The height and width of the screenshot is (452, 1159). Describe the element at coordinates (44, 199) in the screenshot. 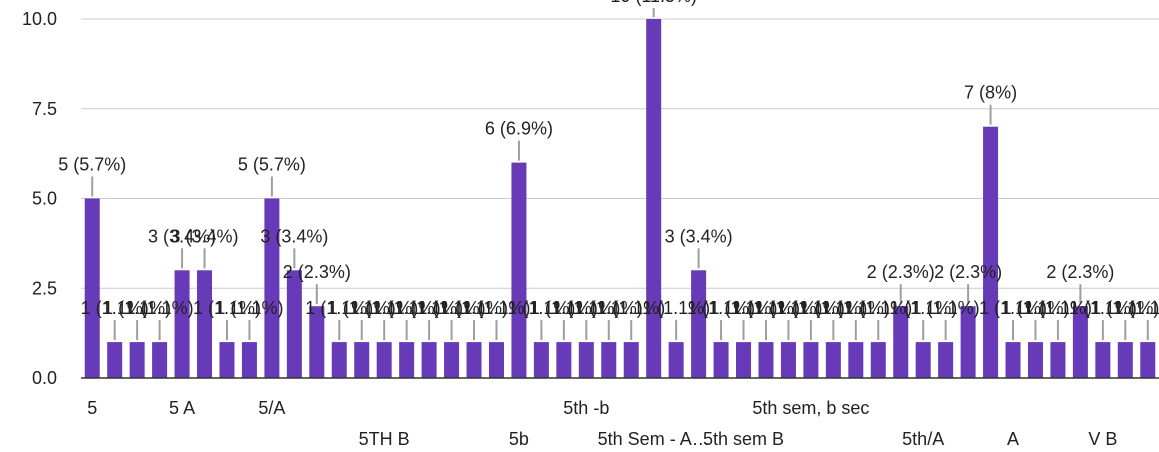

I see `y-tick-label: 5.0` at that location.